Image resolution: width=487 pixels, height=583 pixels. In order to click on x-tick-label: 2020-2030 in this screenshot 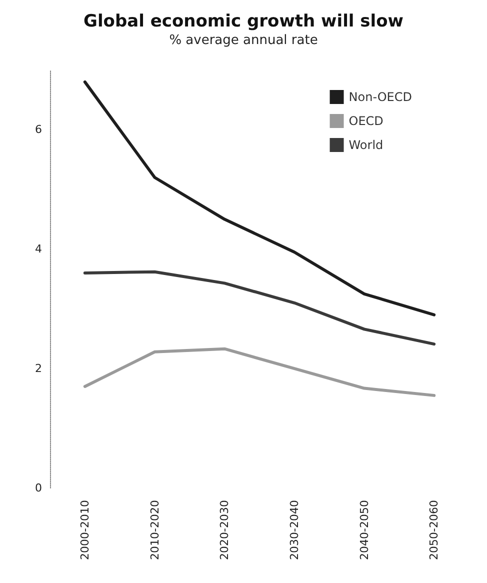, I will do `click(225, 530)`.